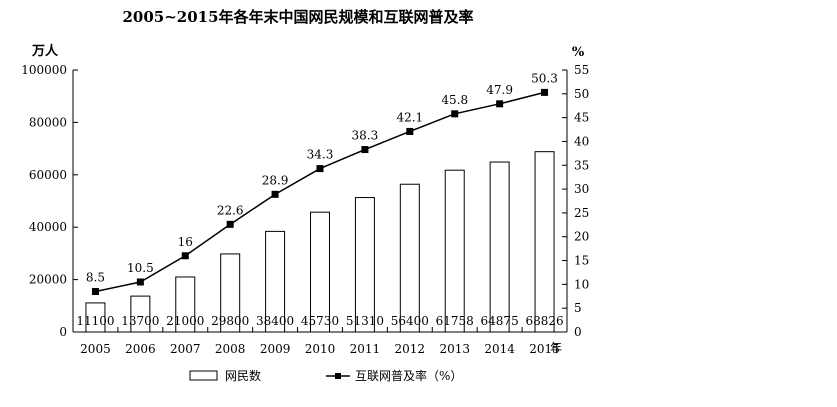  I want to click on right-tick-label: 0, so click(578, 332).